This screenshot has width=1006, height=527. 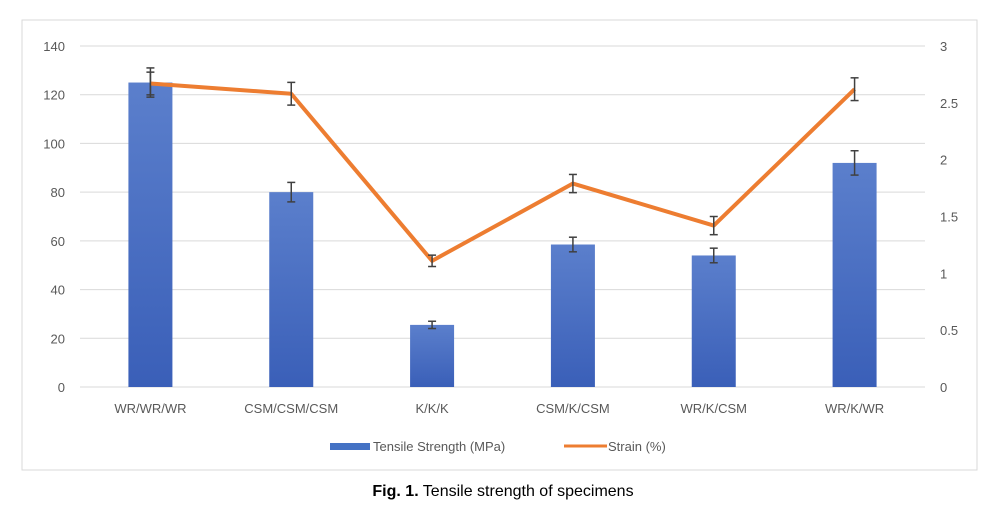 I want to click on figure-caption: Fig. 1. Tensile strength of specimens, so click(x=502, y=491).